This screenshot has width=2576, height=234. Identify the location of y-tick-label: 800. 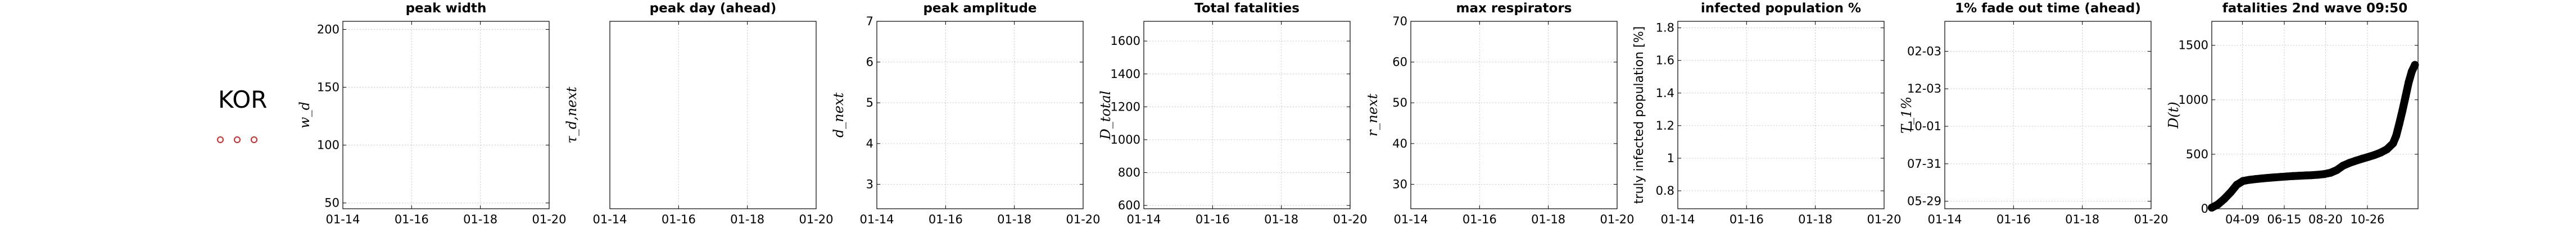
(1129, 173).